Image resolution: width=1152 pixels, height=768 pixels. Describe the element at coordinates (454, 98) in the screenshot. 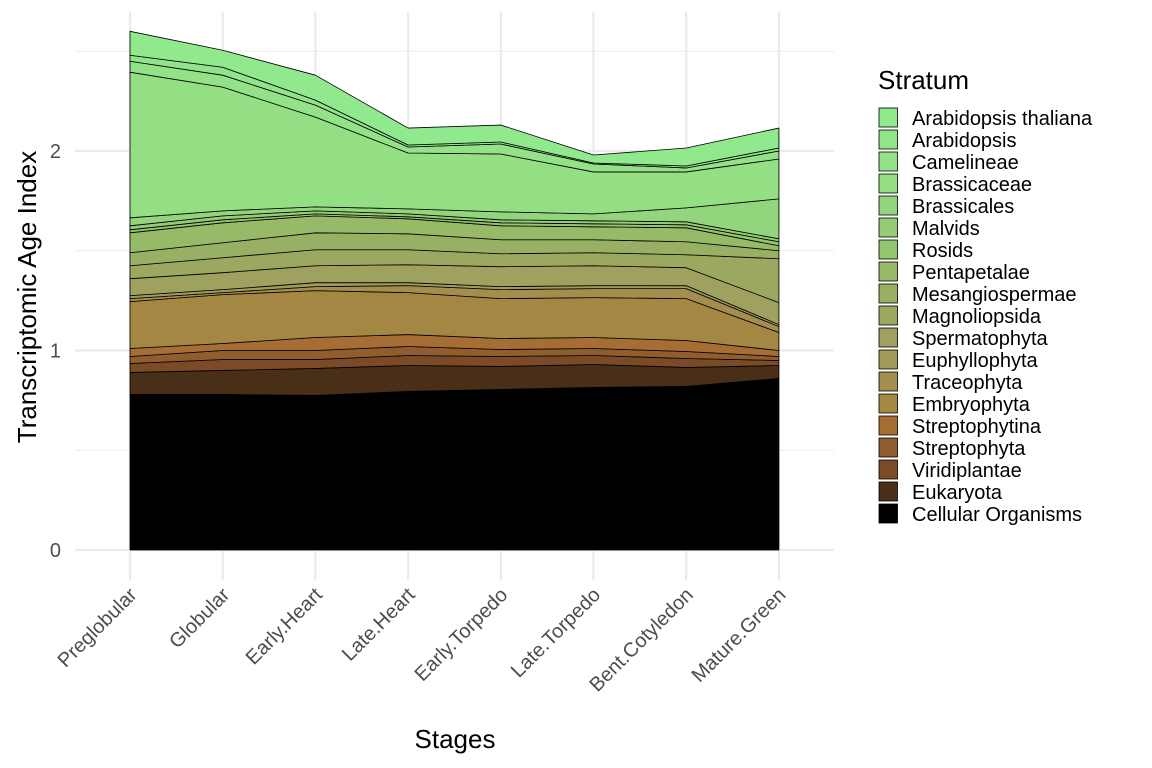

I see `area-arabidopsis-thaliana` at that location.